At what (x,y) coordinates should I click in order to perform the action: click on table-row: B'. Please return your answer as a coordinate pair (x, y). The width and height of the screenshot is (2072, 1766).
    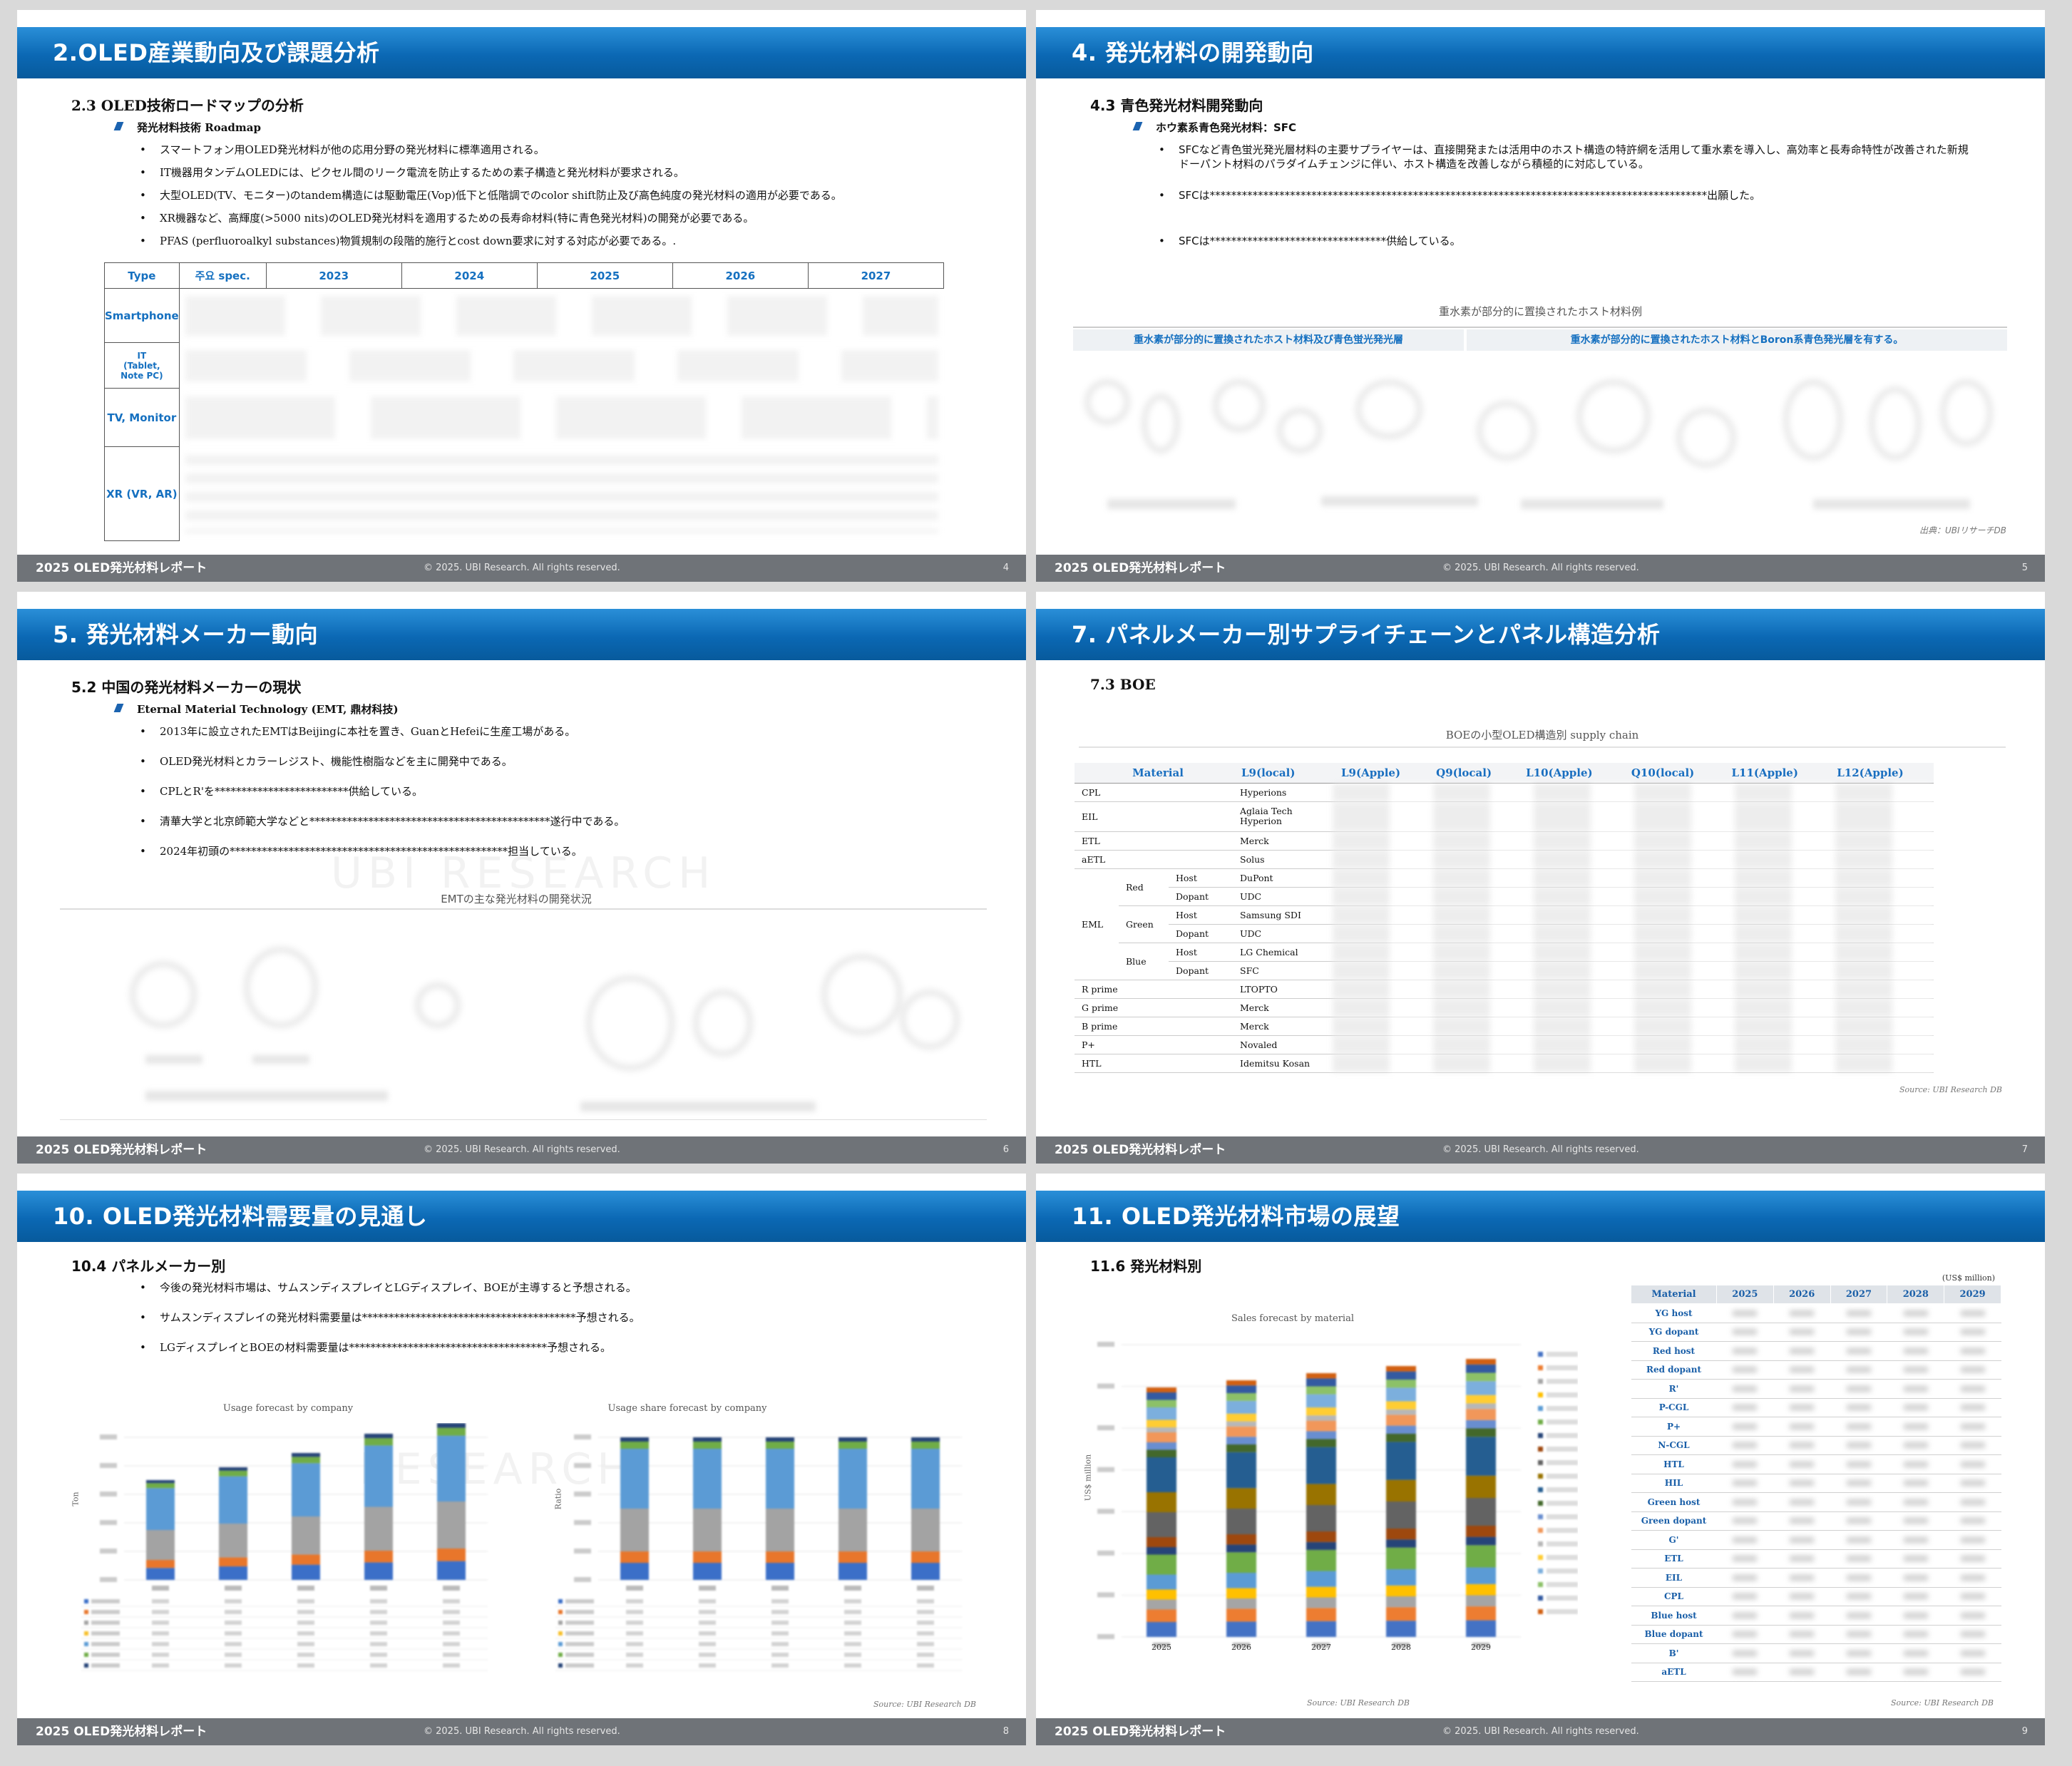
    Looking at the image, I should click on (1816, 1653).